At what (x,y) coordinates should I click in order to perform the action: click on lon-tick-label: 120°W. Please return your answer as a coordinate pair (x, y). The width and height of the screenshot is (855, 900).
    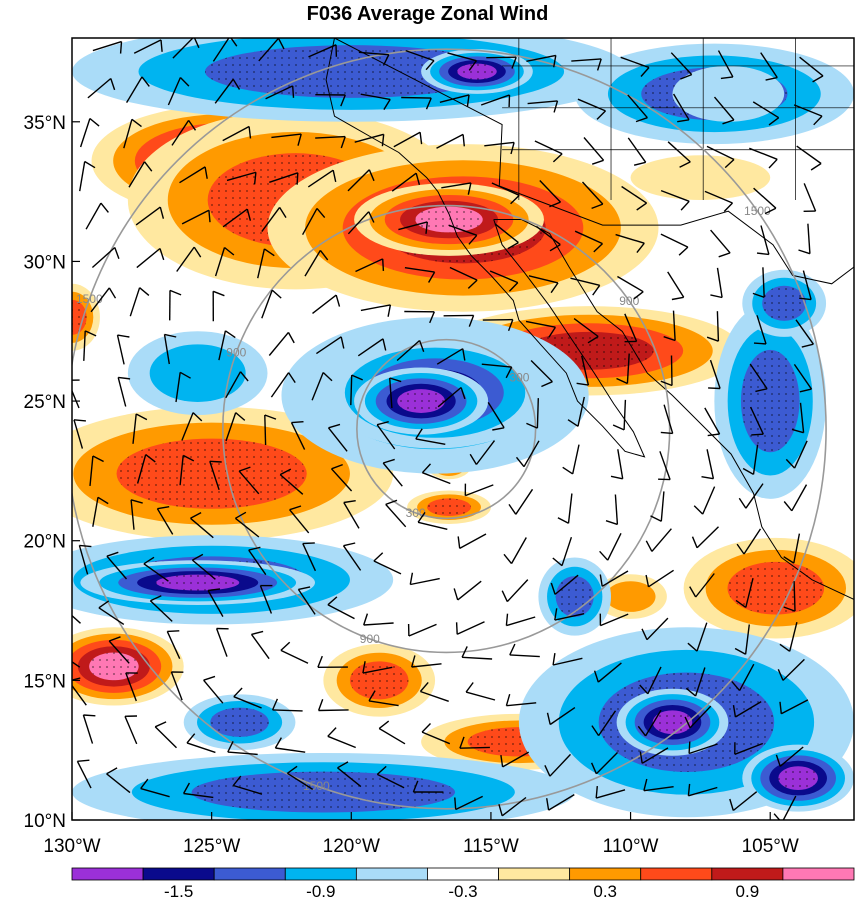
    Looking at the image, I should click on (351, 846).